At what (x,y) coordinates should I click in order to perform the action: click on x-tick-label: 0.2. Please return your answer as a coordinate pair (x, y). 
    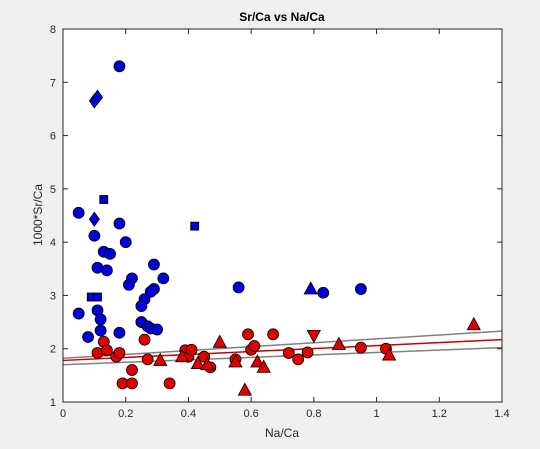
    Looking at the image, I should click on (125, 414).